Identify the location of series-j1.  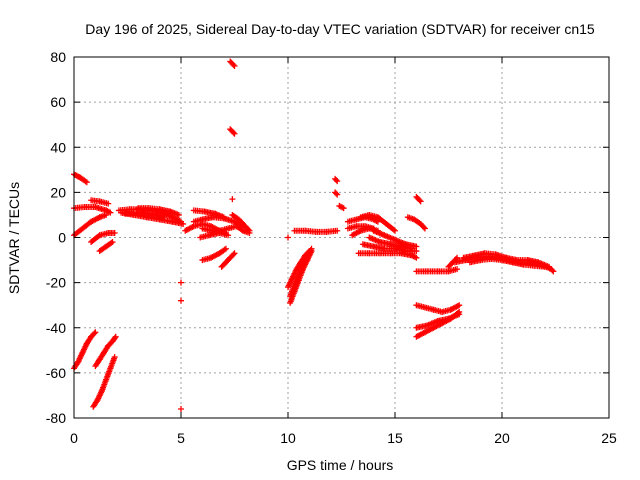
(416, 223).